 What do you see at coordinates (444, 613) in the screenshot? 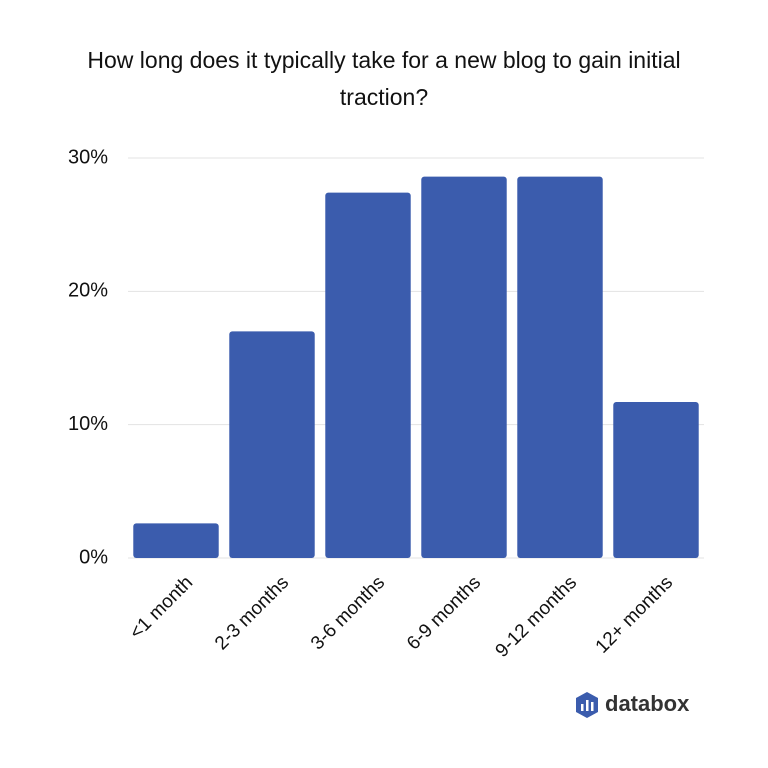
I see `x-tick-label: 6-9 months` at bounding box center [444, 613].